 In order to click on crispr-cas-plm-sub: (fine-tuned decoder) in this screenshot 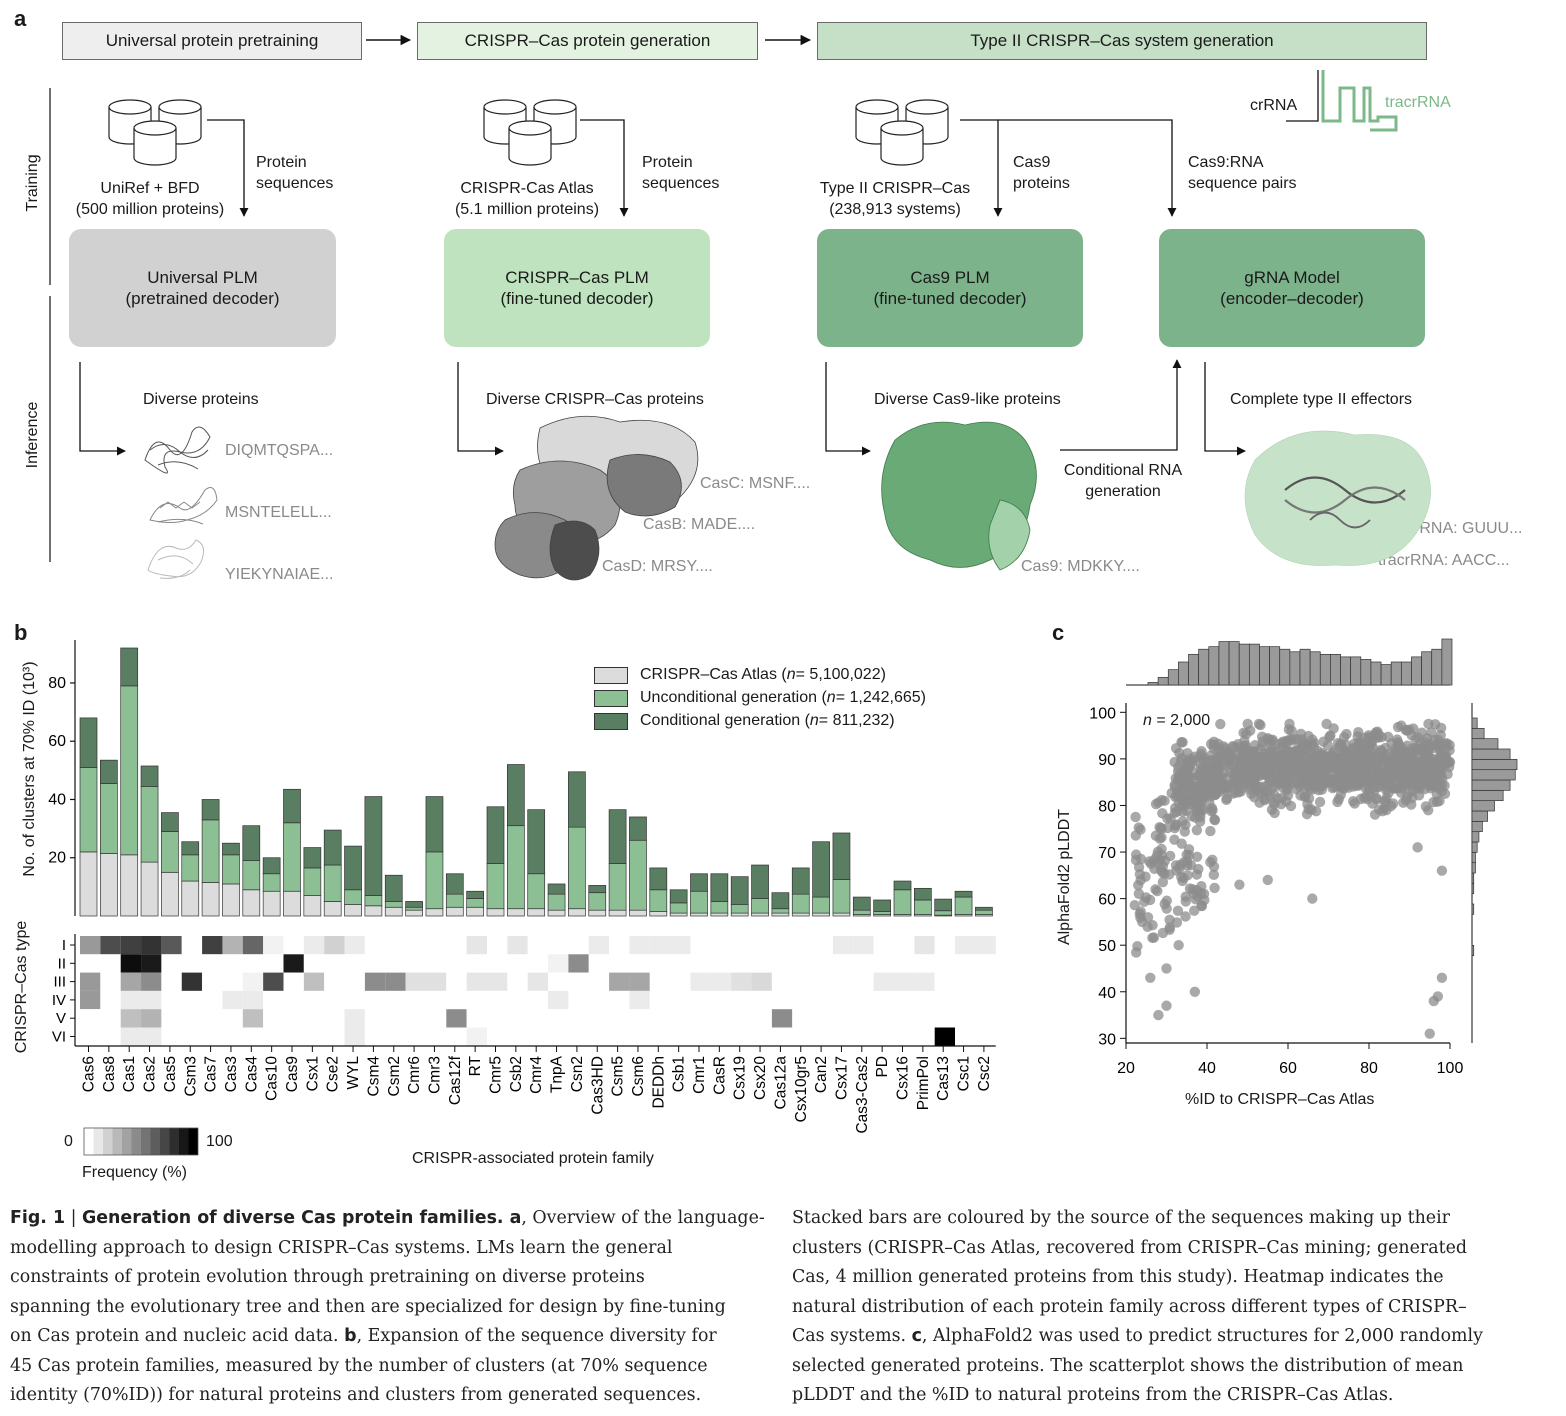, I will do `click(577, 298)`.